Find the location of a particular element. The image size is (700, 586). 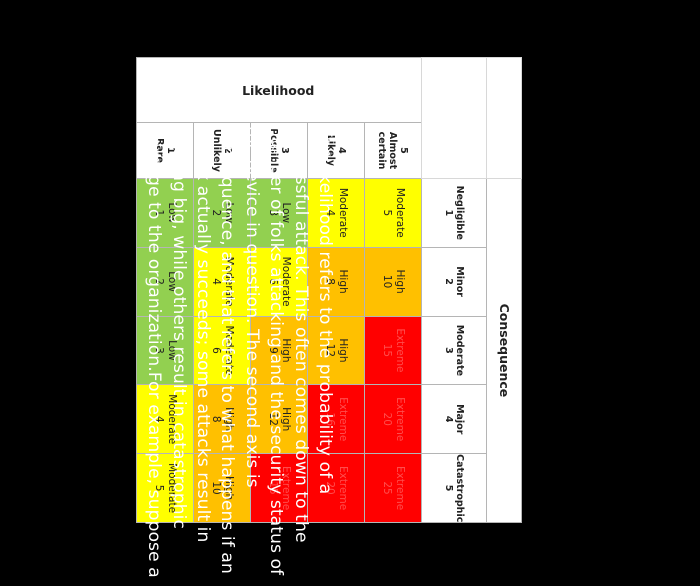

likelihood-level-header: 5 Almost certain is located at coordinates (393, 150).